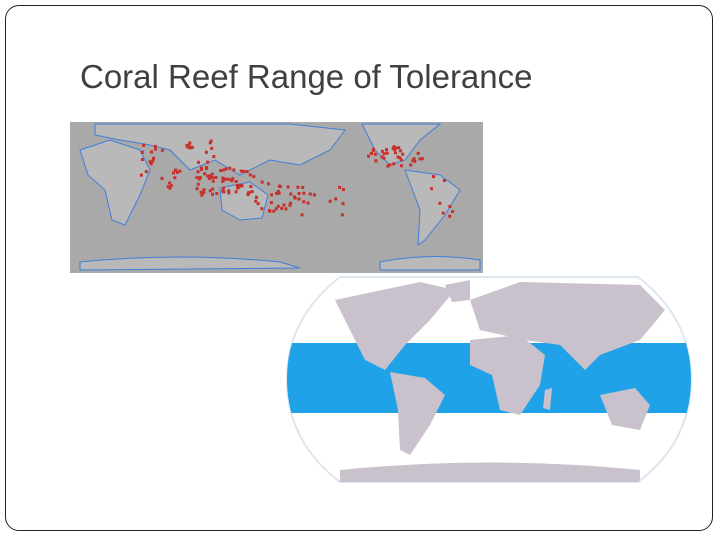 The image size is (720, 540). I want to click on madagascar, so click(547, 399).